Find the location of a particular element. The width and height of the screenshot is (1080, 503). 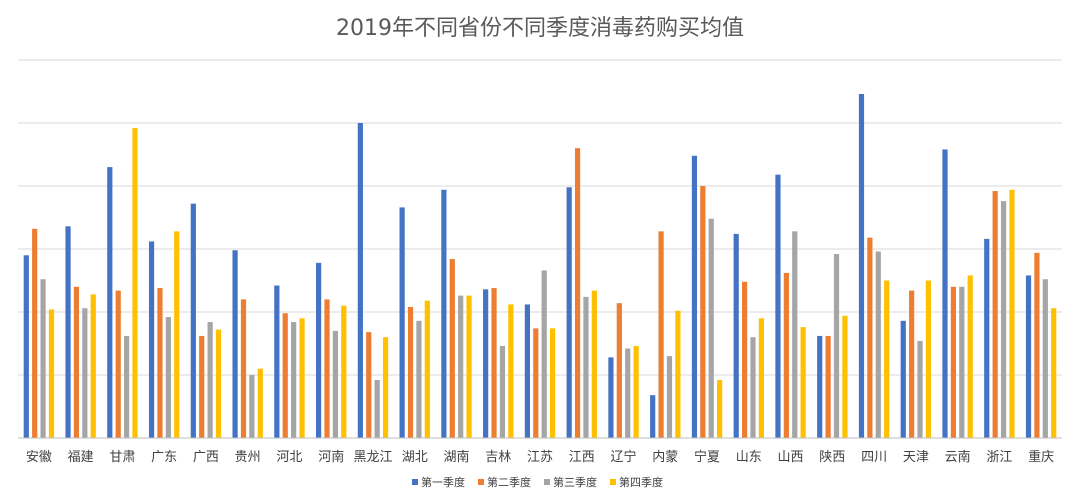

legend-label: 第四季度 is located at coordinates (641, 482).